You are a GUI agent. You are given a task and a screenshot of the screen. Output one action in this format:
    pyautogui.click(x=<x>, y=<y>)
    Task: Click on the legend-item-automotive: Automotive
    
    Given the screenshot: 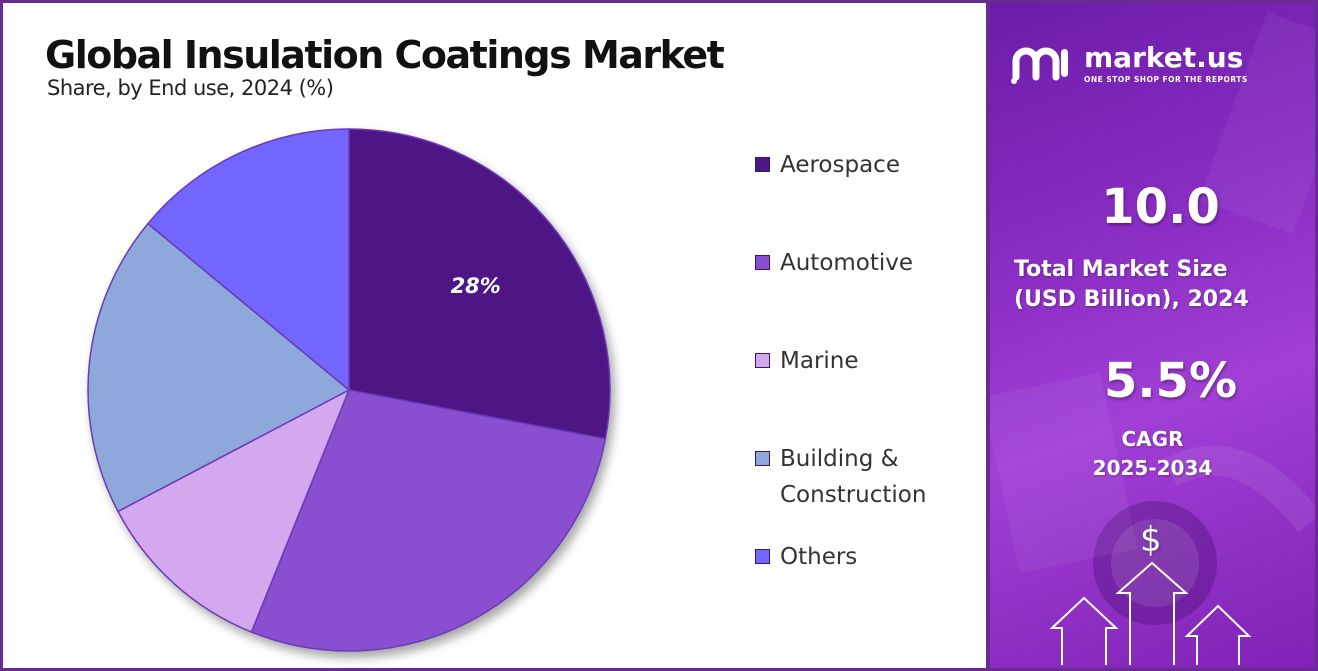 What is the action you would take?
    pyautogui.click(x=834, y=263)
    